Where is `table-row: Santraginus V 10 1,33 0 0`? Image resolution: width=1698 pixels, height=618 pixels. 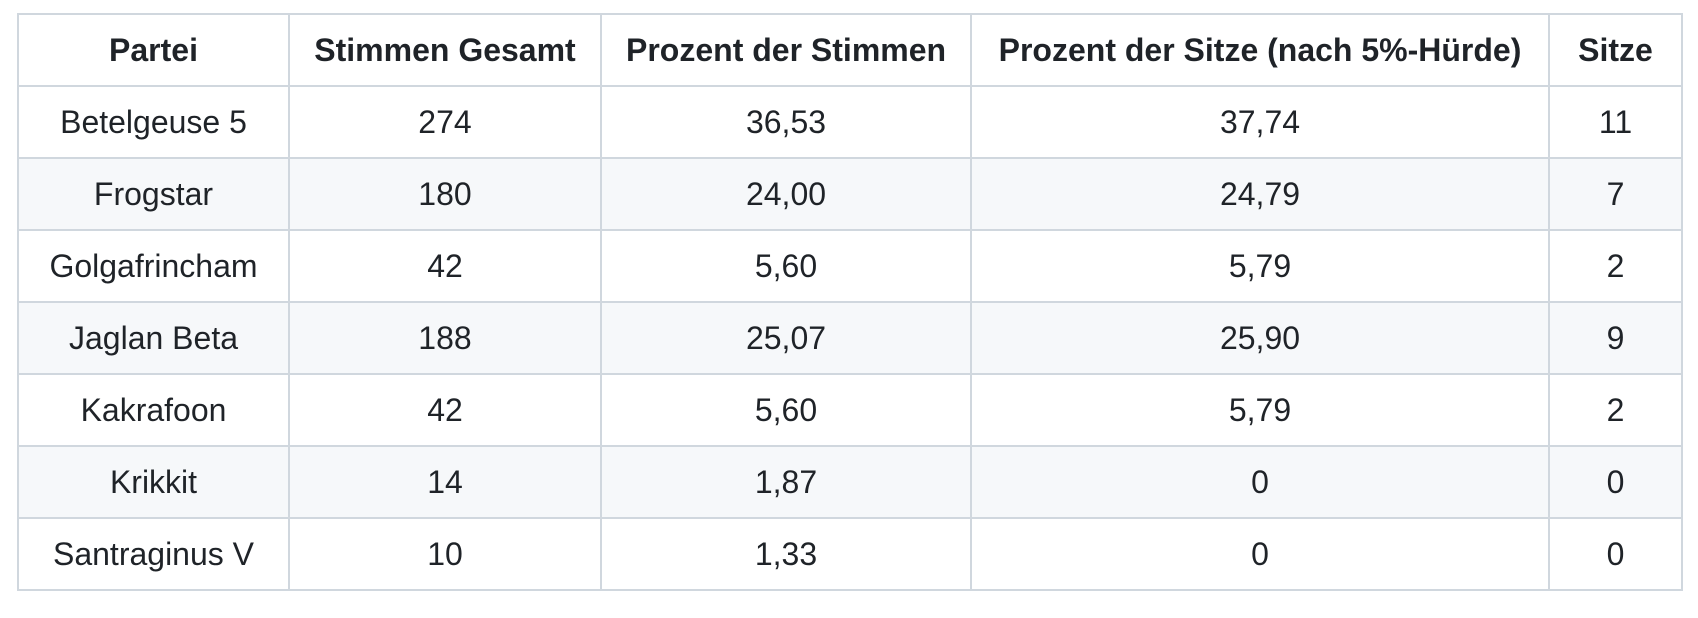 table-row: Santraginus V 10 1,33 0 0 is located at coordinates (850, 554).